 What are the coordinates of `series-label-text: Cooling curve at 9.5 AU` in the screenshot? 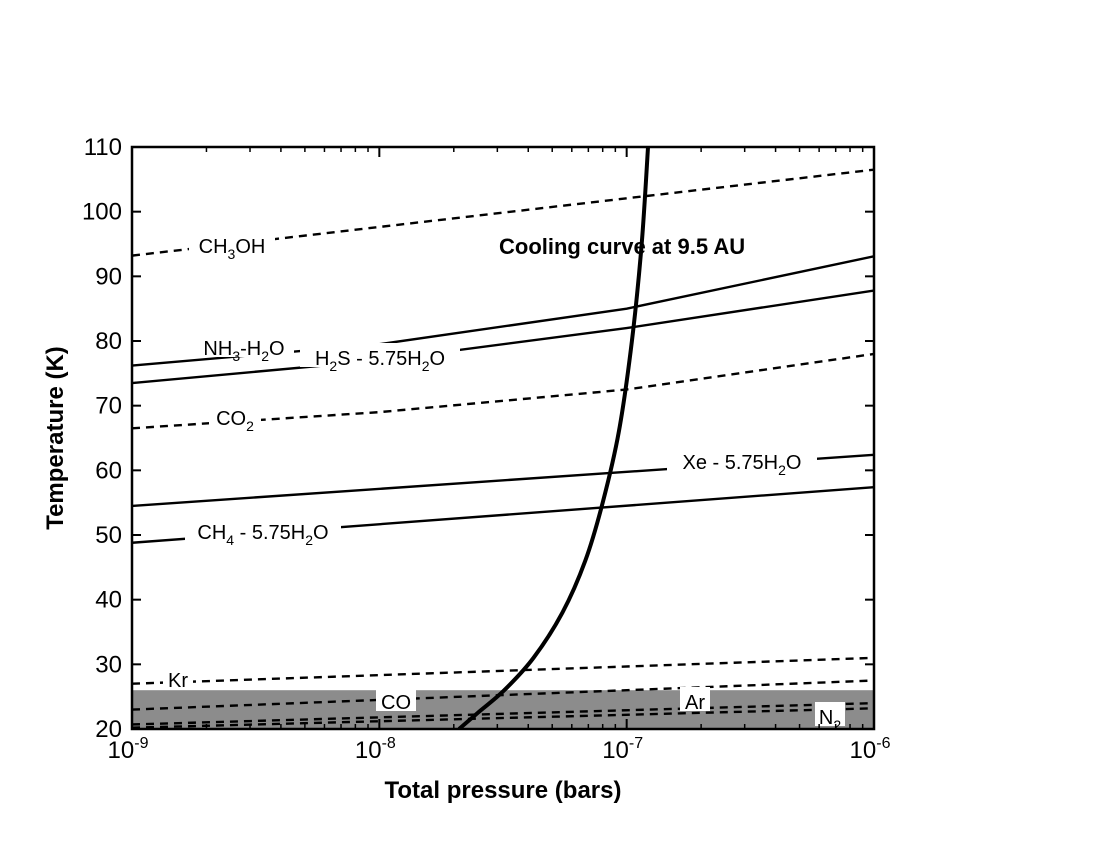 It's located at (622, 246).